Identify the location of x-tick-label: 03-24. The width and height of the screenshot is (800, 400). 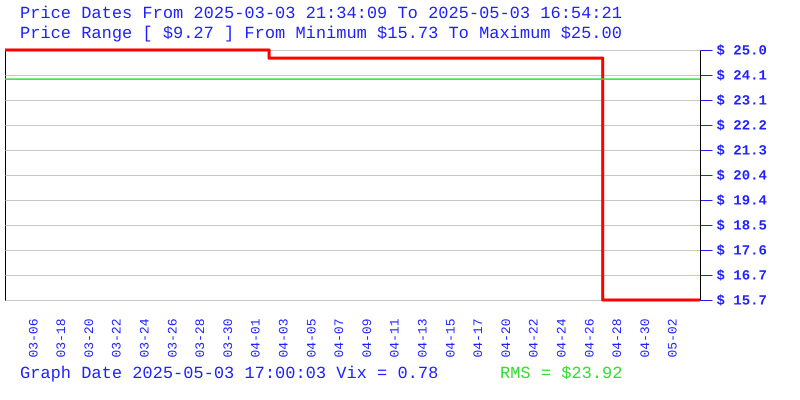
(145, 338).